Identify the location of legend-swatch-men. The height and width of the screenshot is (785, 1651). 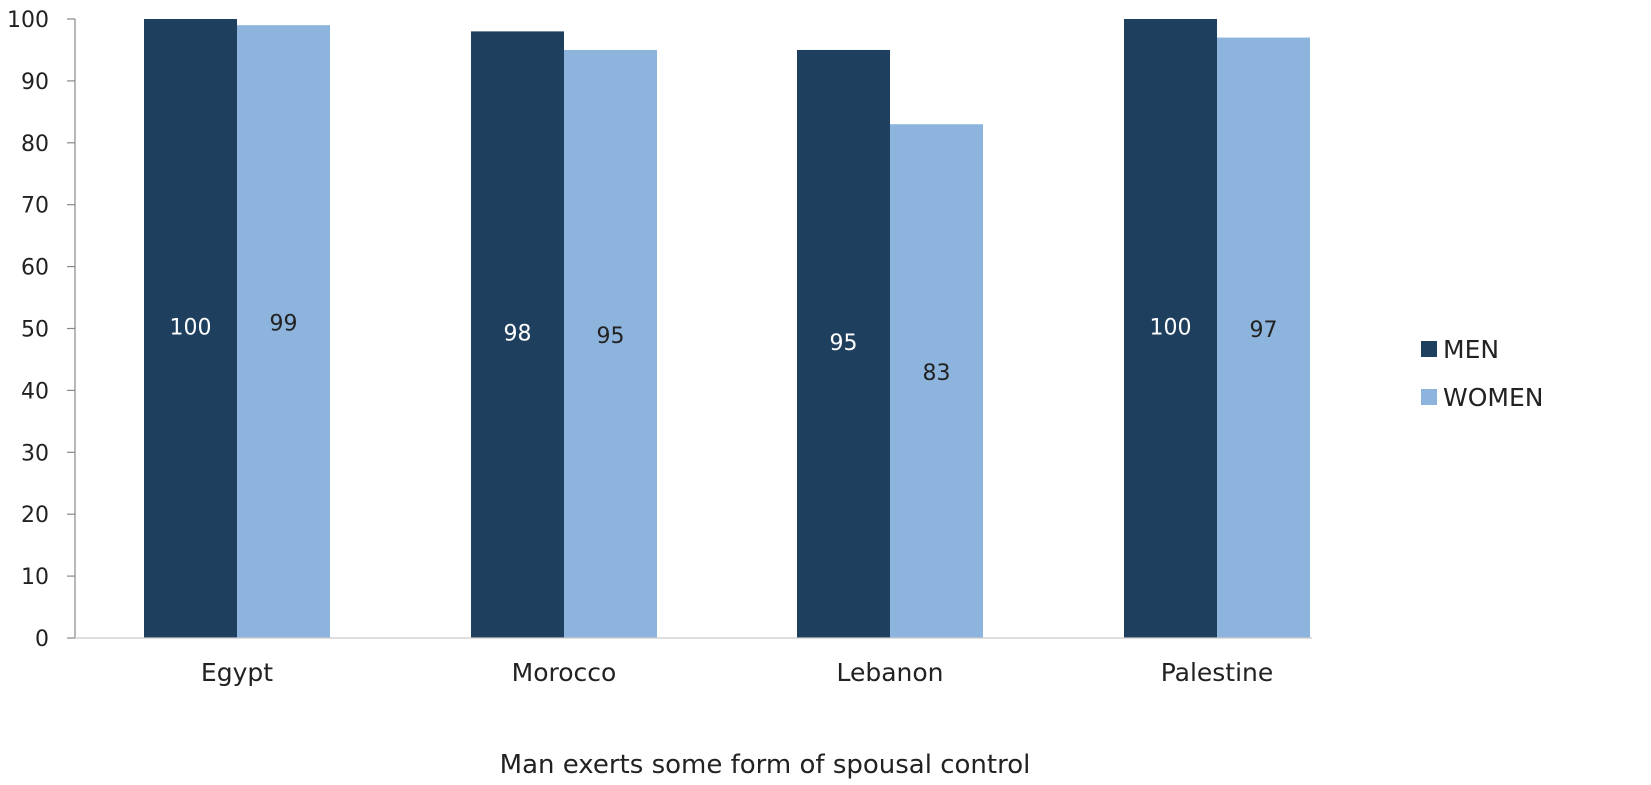
(1429, 349).